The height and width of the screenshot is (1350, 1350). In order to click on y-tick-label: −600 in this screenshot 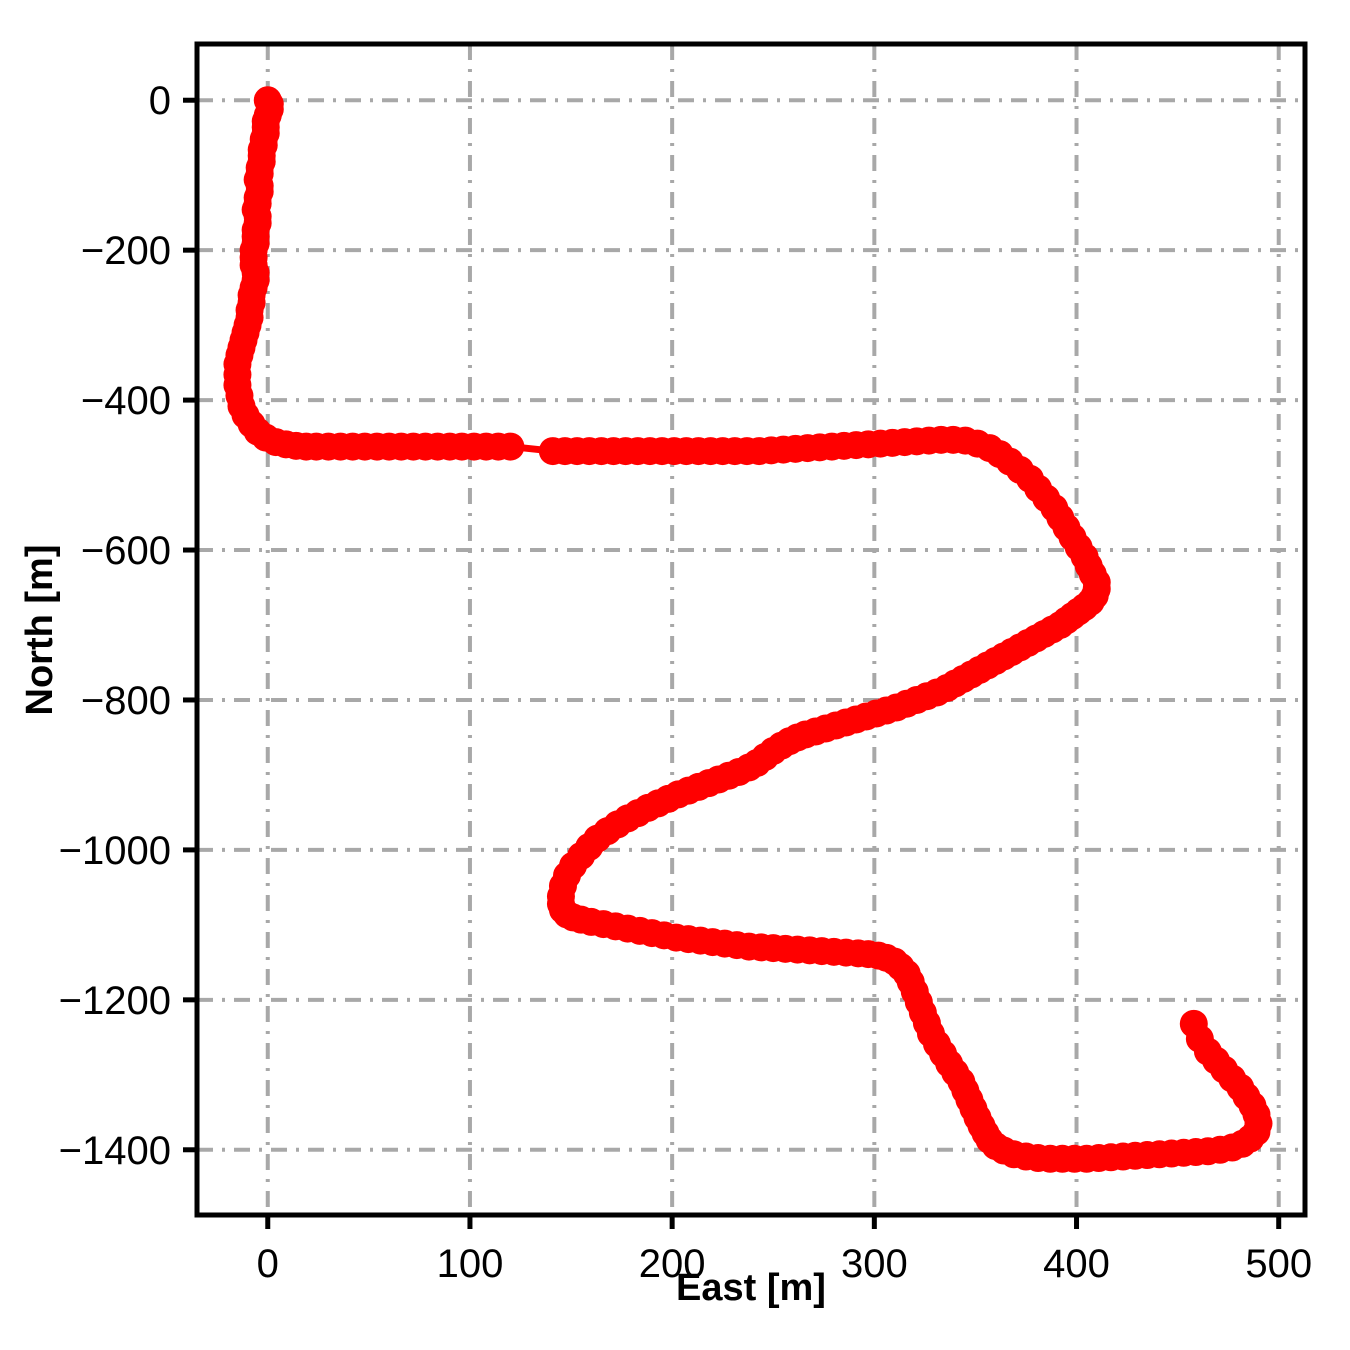, I will do `click(126, 551)`.